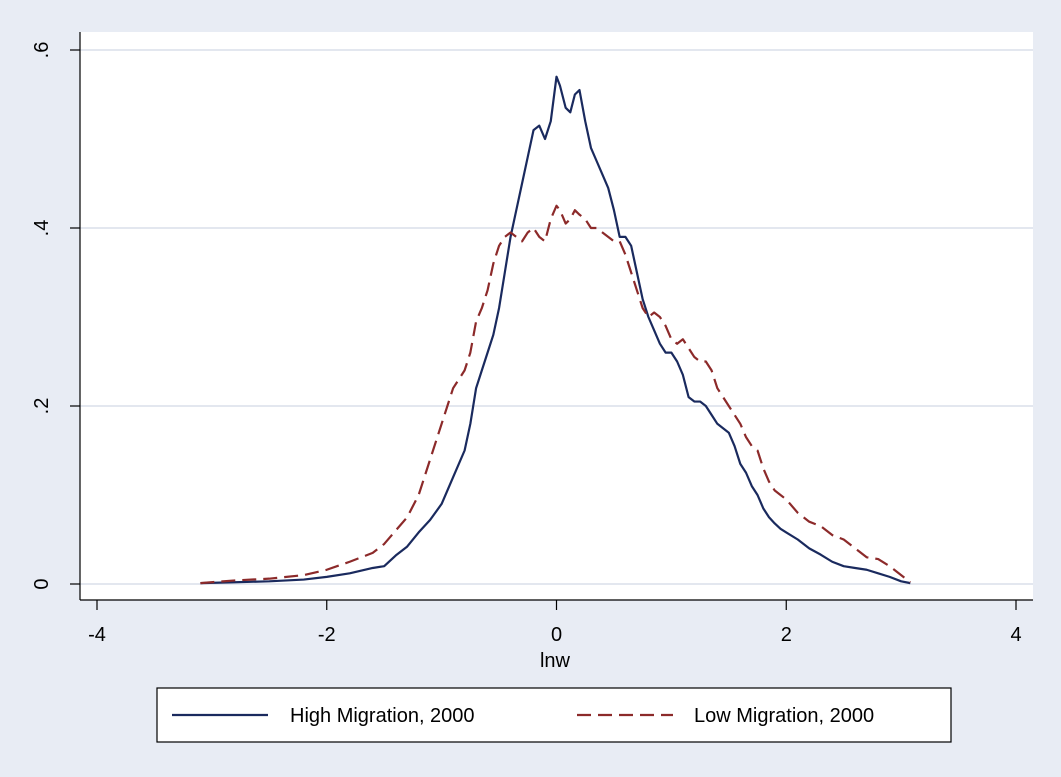 This screenshot has height=777, width=1061. I want to click on x-tick-label-0: -4, so click(97, 635).